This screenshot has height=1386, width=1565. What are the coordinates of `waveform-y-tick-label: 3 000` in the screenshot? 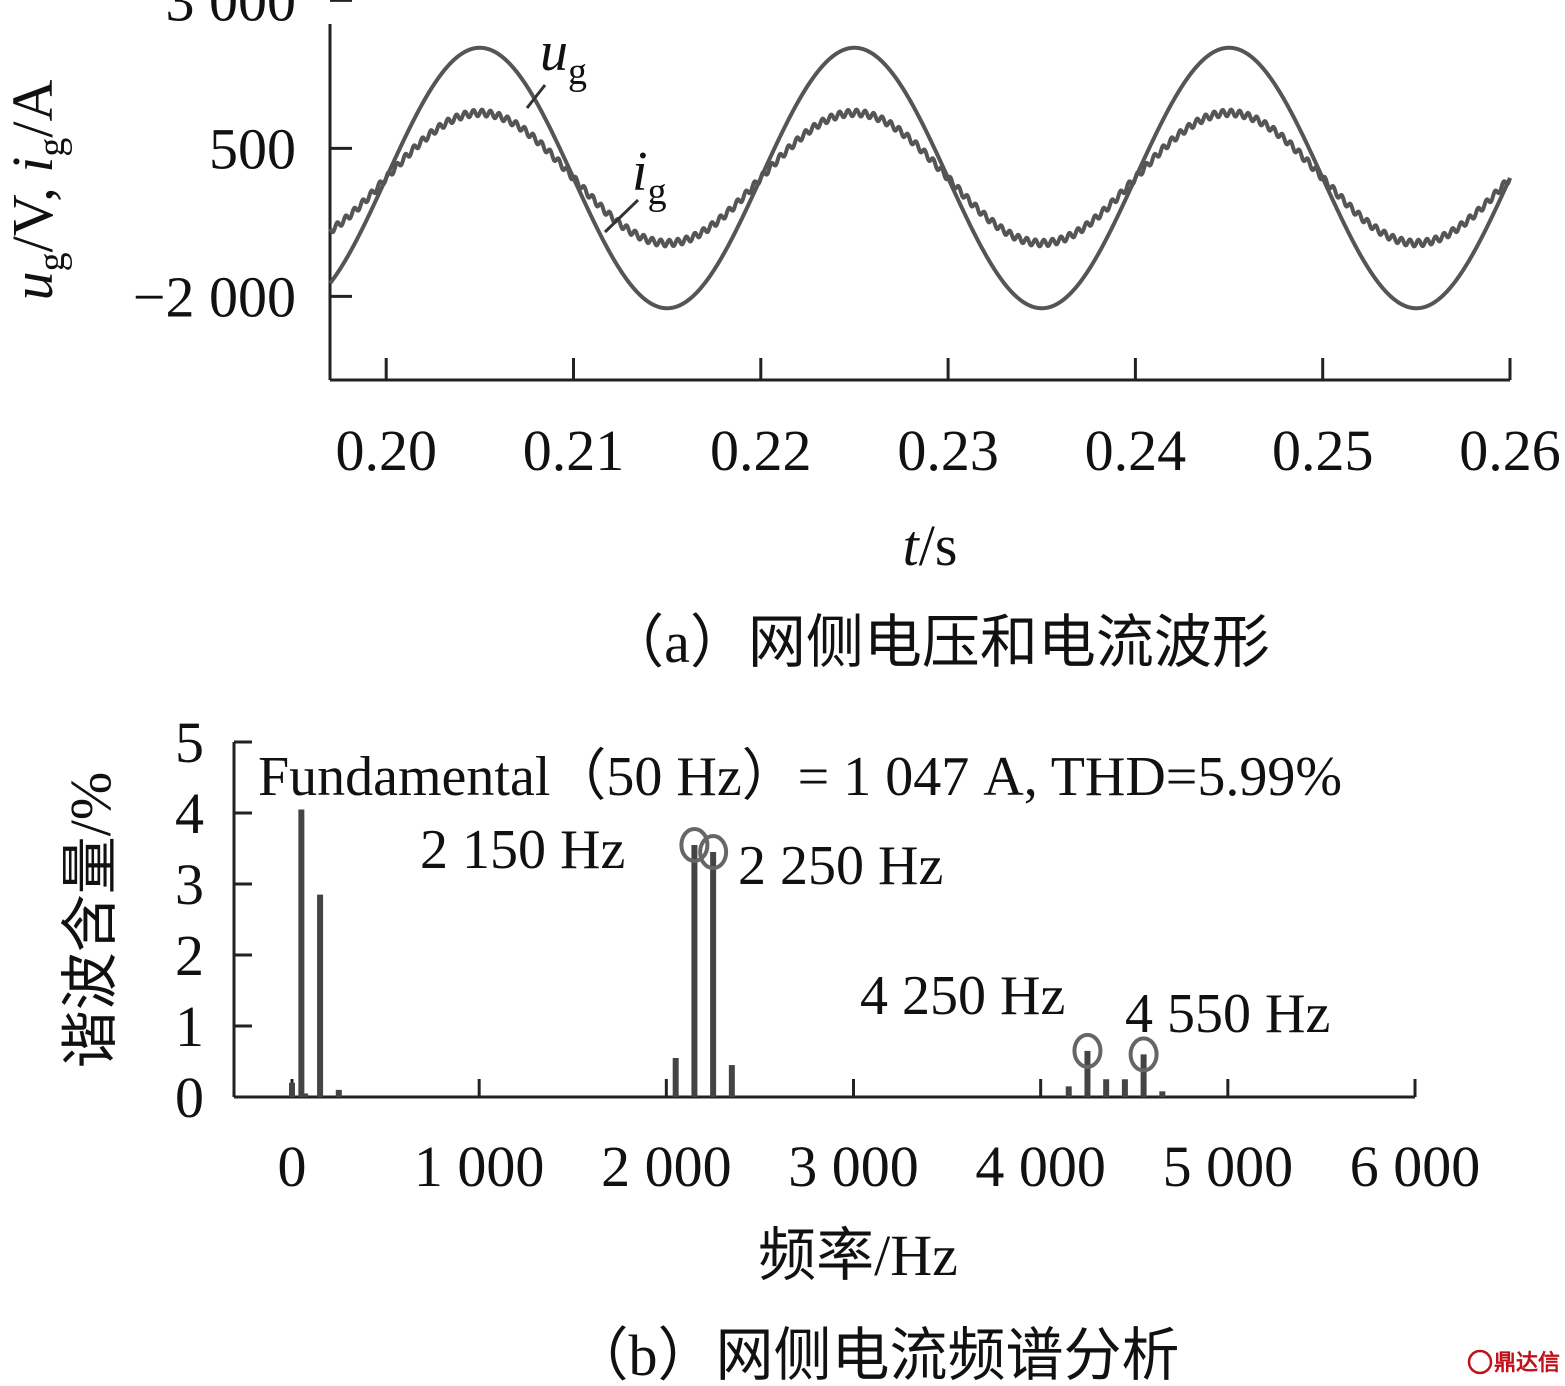 It's located at (231, 16).